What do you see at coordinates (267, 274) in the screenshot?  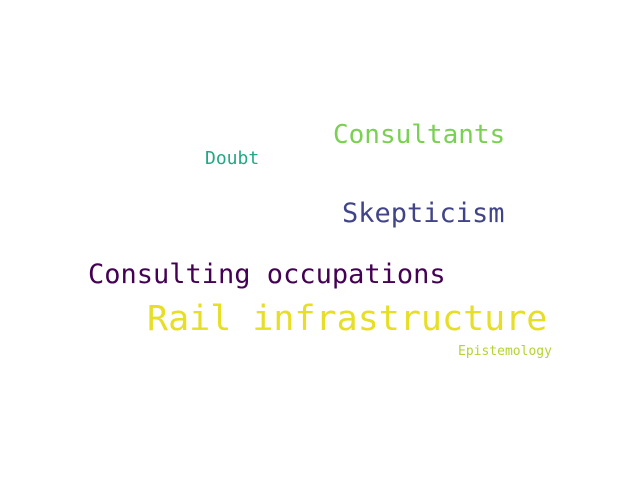 I see `word-consulting-occupations: Consulting occupations` at bounding box center [267, 274].